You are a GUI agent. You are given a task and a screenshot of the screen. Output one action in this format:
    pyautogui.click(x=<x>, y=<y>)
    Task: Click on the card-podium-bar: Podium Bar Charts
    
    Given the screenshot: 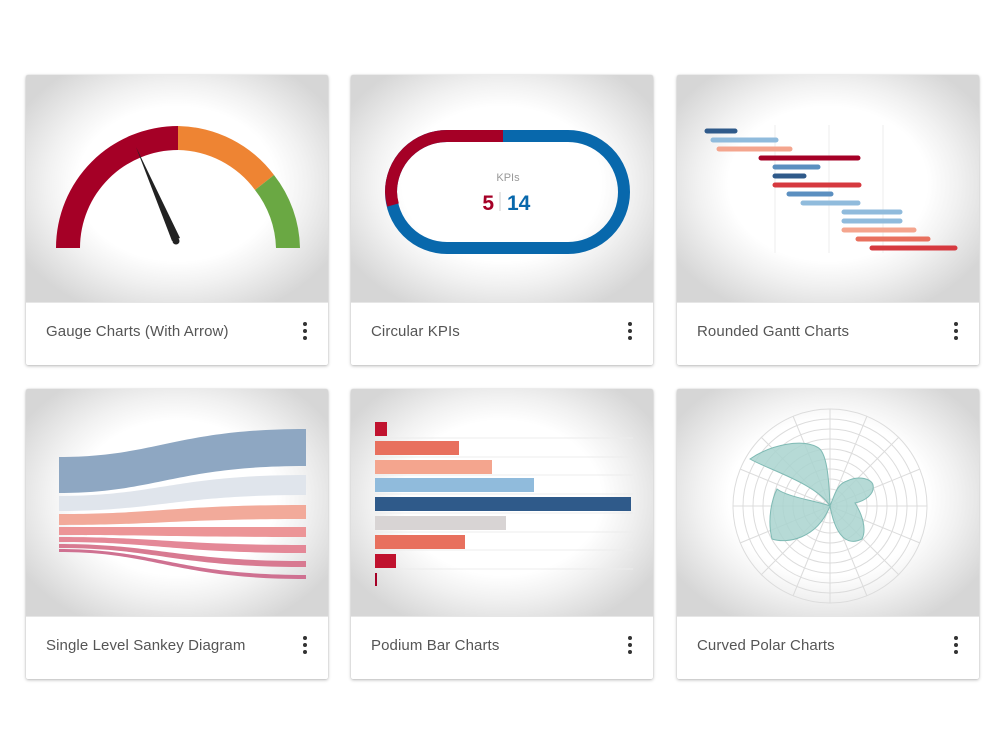 What is the action you would take?
    pyautogui.click(x=502, y=534)
    